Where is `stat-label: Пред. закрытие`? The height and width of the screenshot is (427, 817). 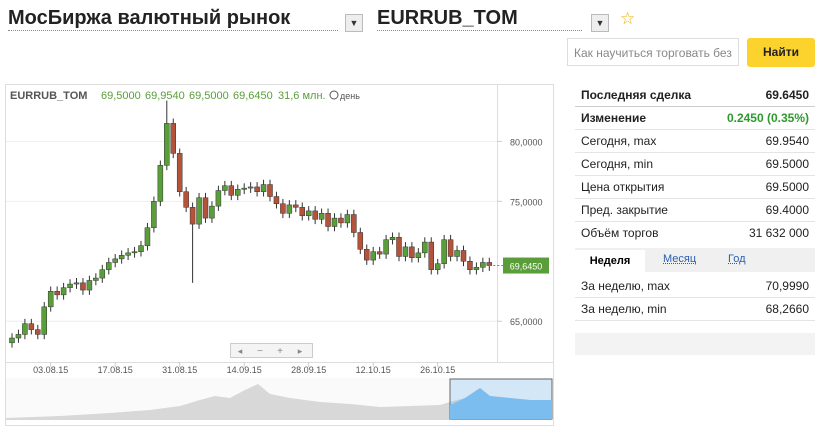 stat-label: Пред. закрытие is located at coordinates (624, 210).